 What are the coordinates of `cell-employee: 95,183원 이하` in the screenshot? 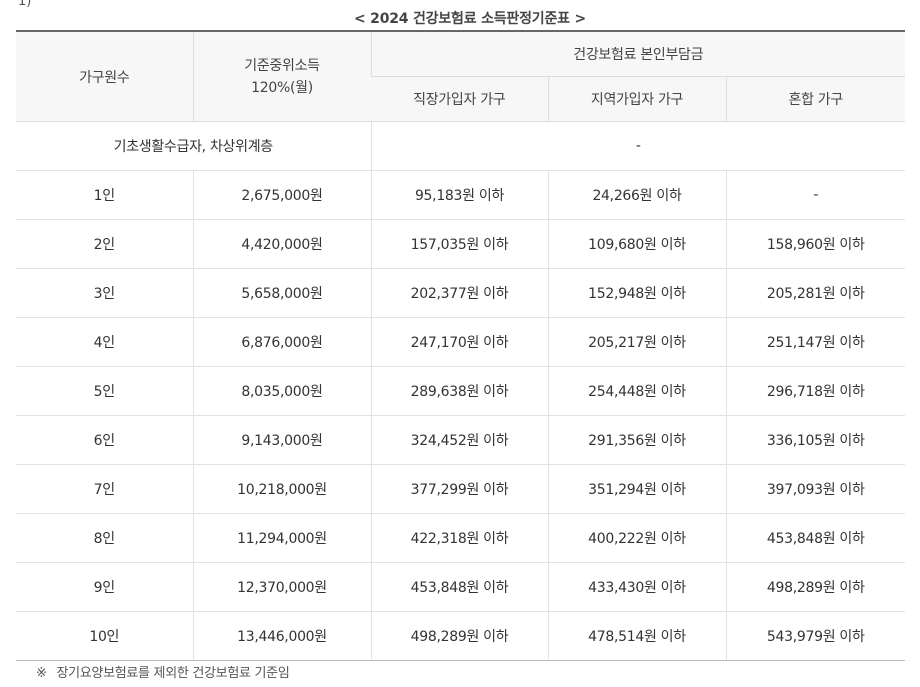 It's located at (459, 195).